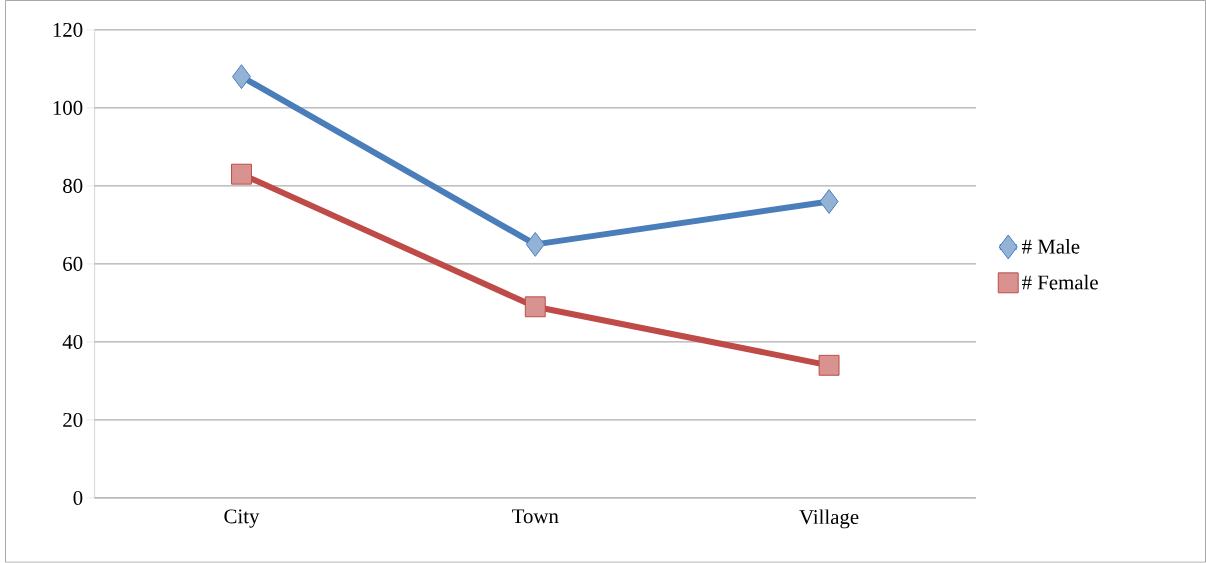 This screenshot has width=1206, height=563. I want to click on legend-label: # Female, so click(1060, 282).